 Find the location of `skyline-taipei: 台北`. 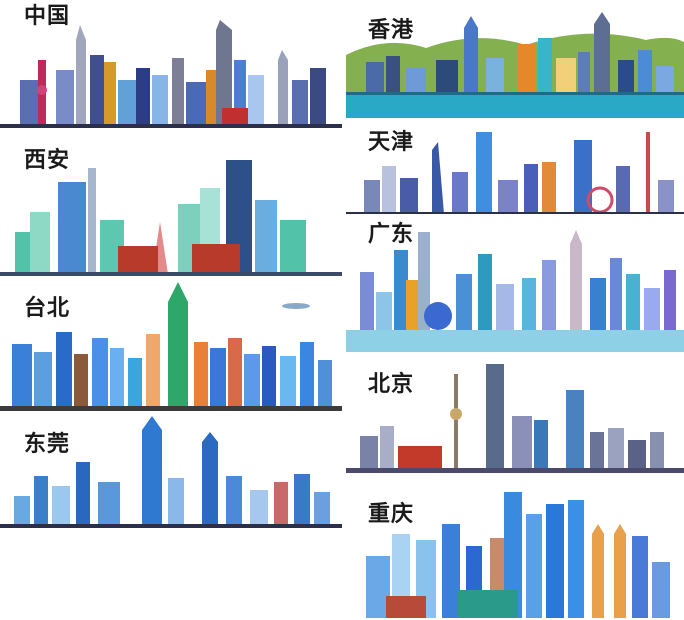

skyline-taipei: 台北 is located at coordinates (171, 348).